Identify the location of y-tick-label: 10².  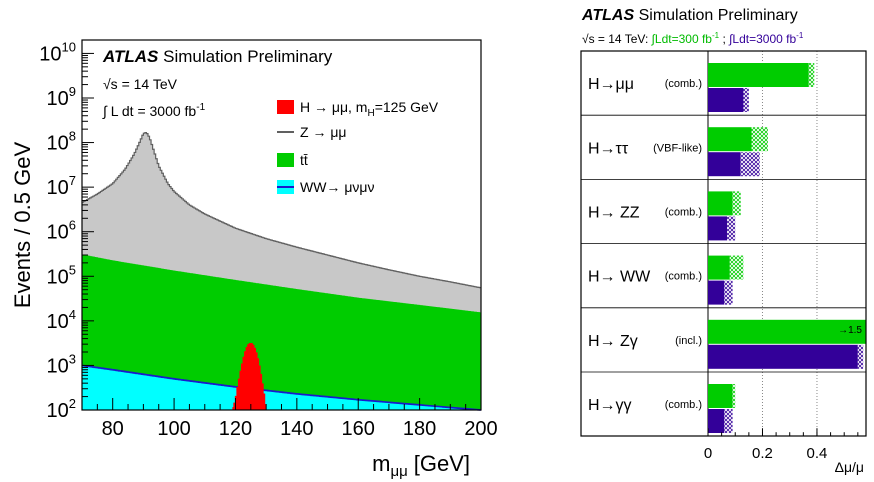
(61, 409).